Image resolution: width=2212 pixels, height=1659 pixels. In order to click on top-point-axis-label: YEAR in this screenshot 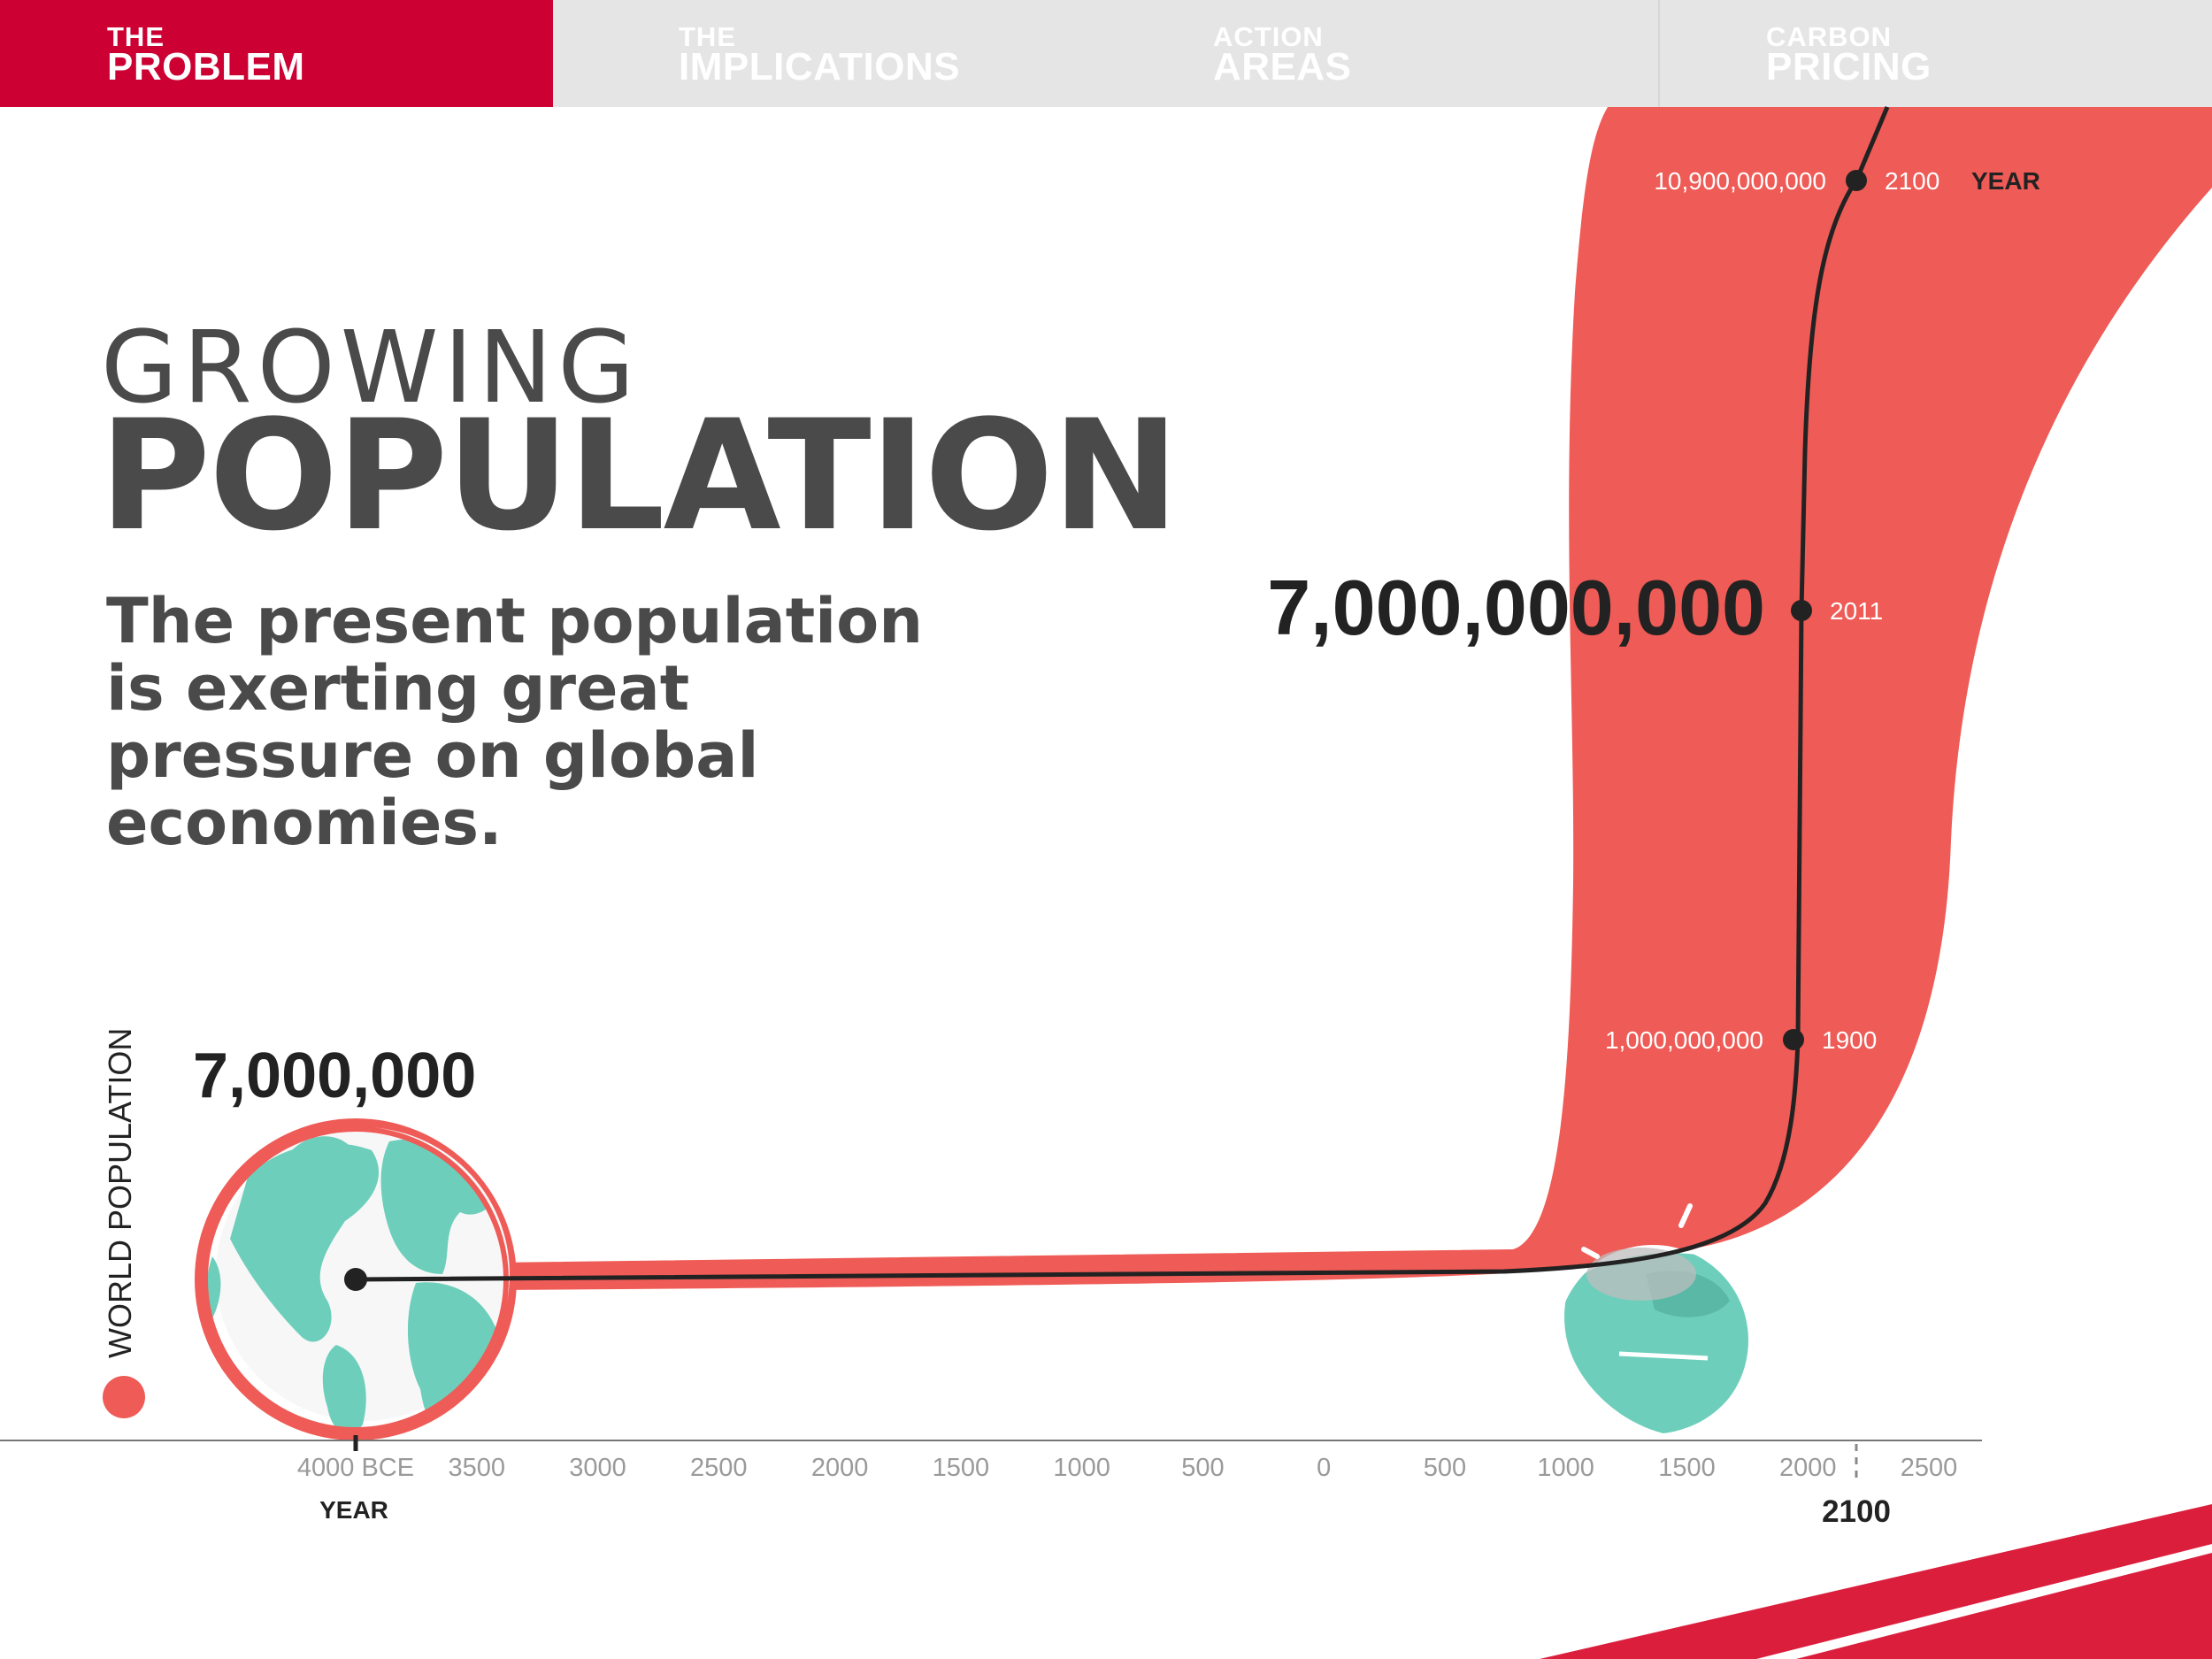, I will do `click(2006, 181)`.